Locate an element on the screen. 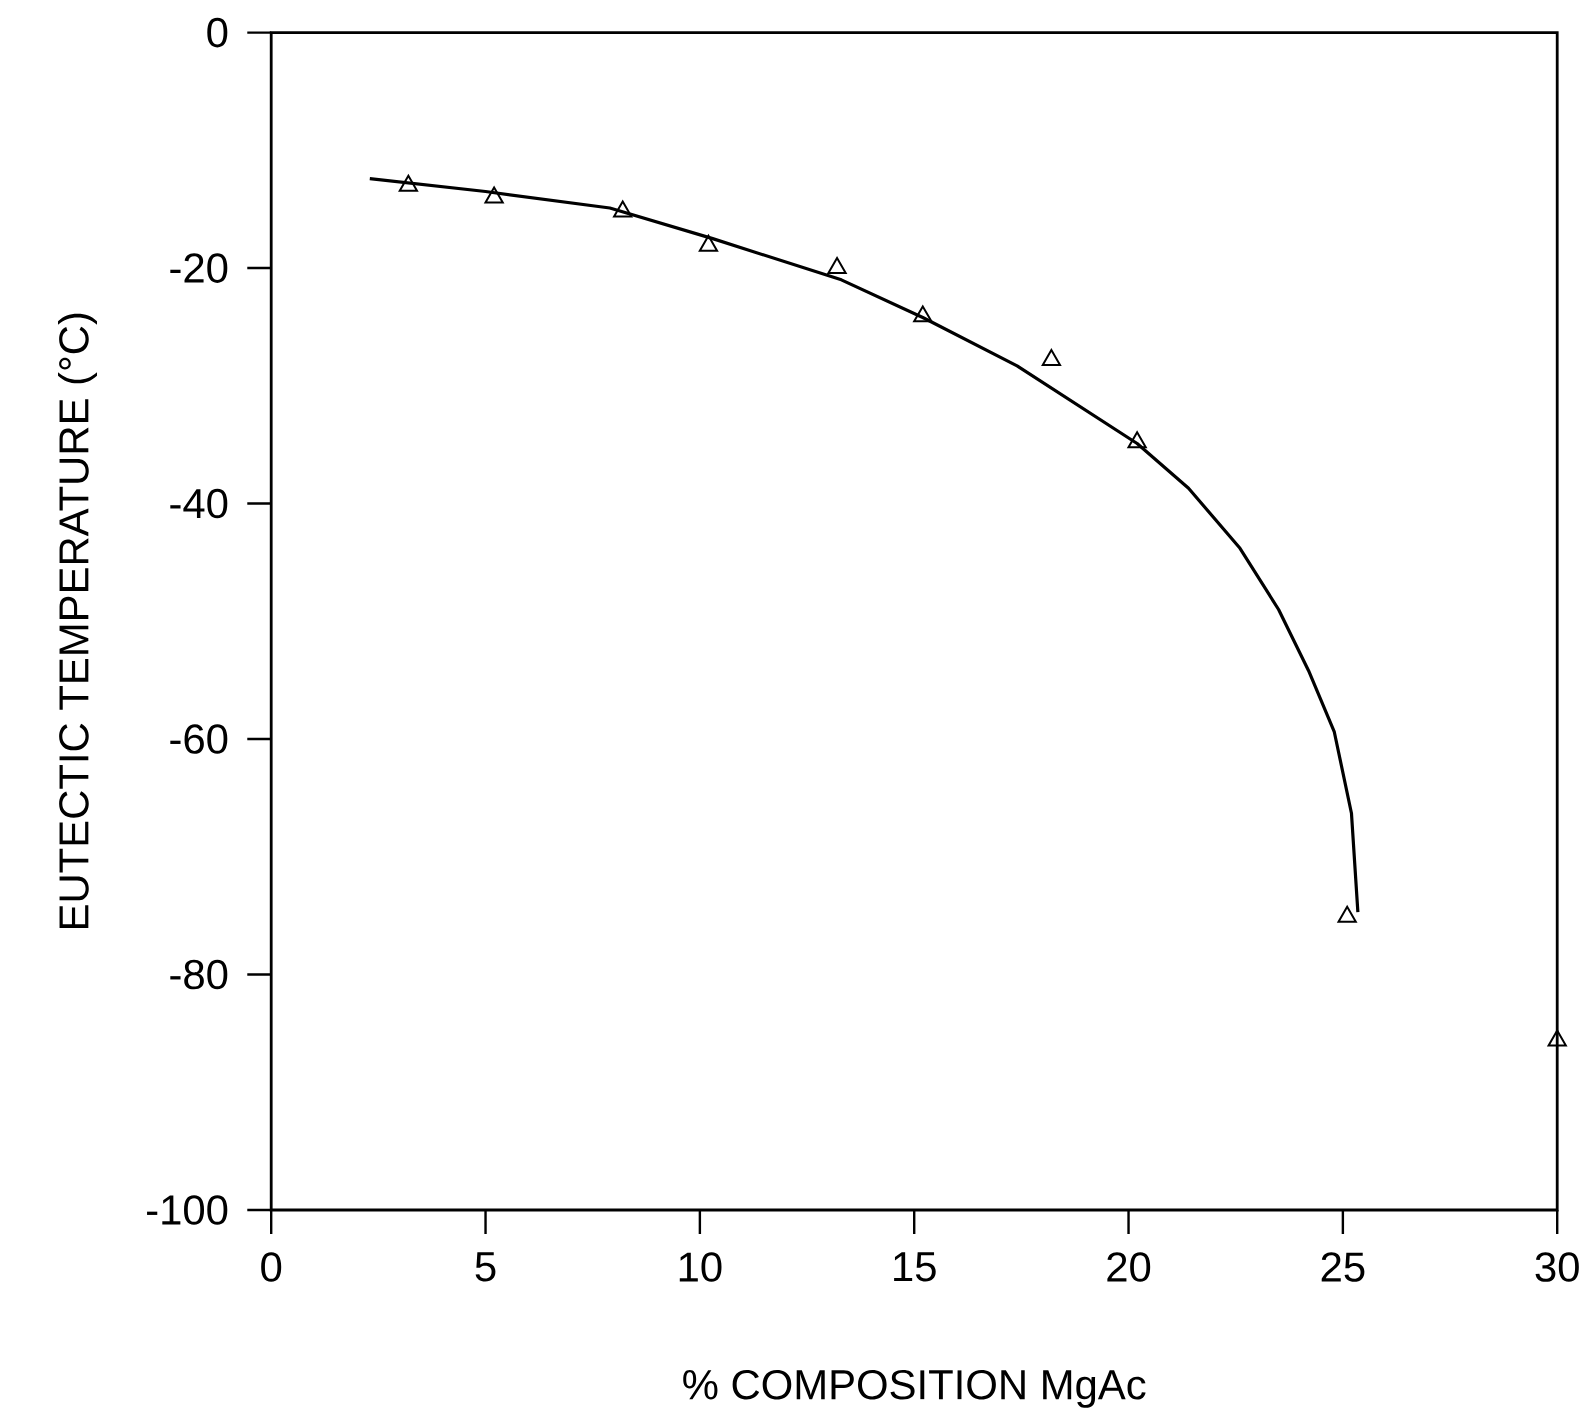  x-tick-label: 30 is located at coordinates (1557, 1267).